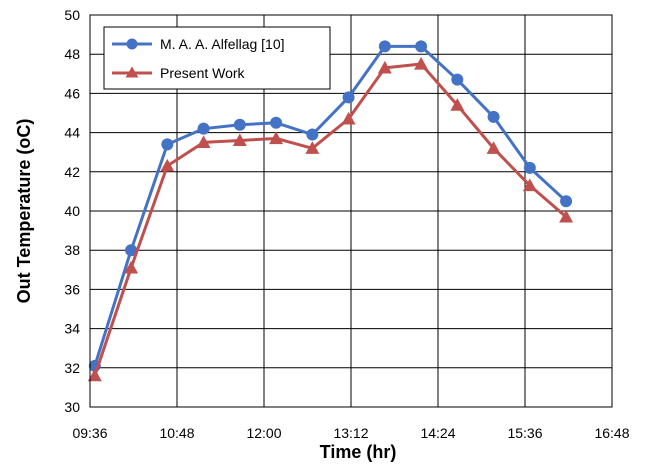 This screenshot has width=649, height=465. I want to click on x-tick-label: 14:24, so click(437, 433).